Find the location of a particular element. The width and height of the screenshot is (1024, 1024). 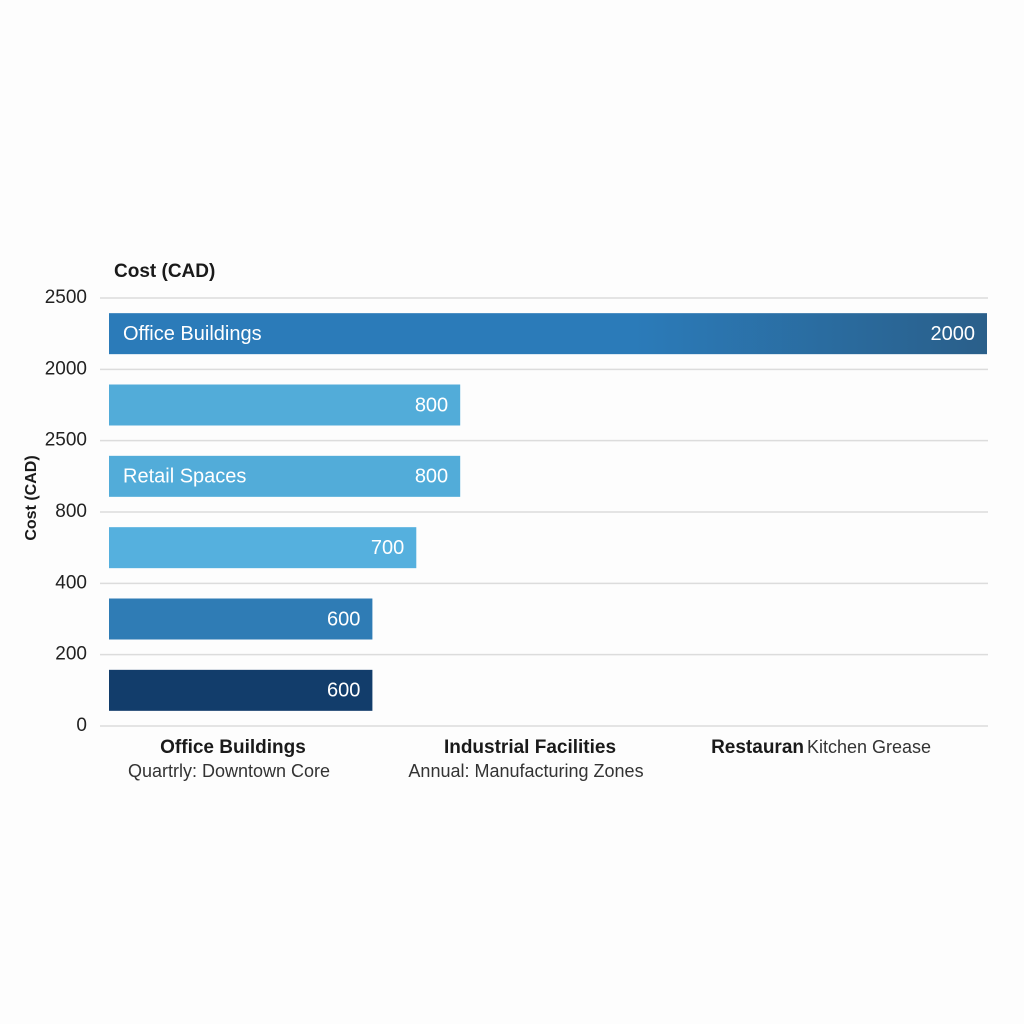

x-group-detail: Quartrly: Downtown Core is located at coordinates (229, 771).